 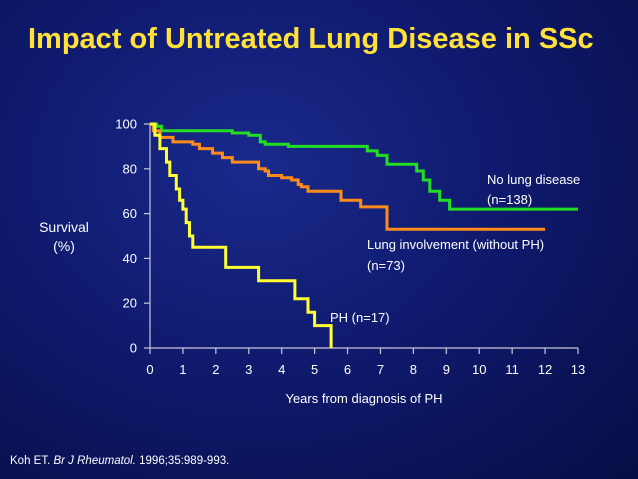 What do you see at coordinates (363, 398) in the screenshot?
I see `x-axis-title: Years from diagnosis of PH` at bounding box center [363, 398].